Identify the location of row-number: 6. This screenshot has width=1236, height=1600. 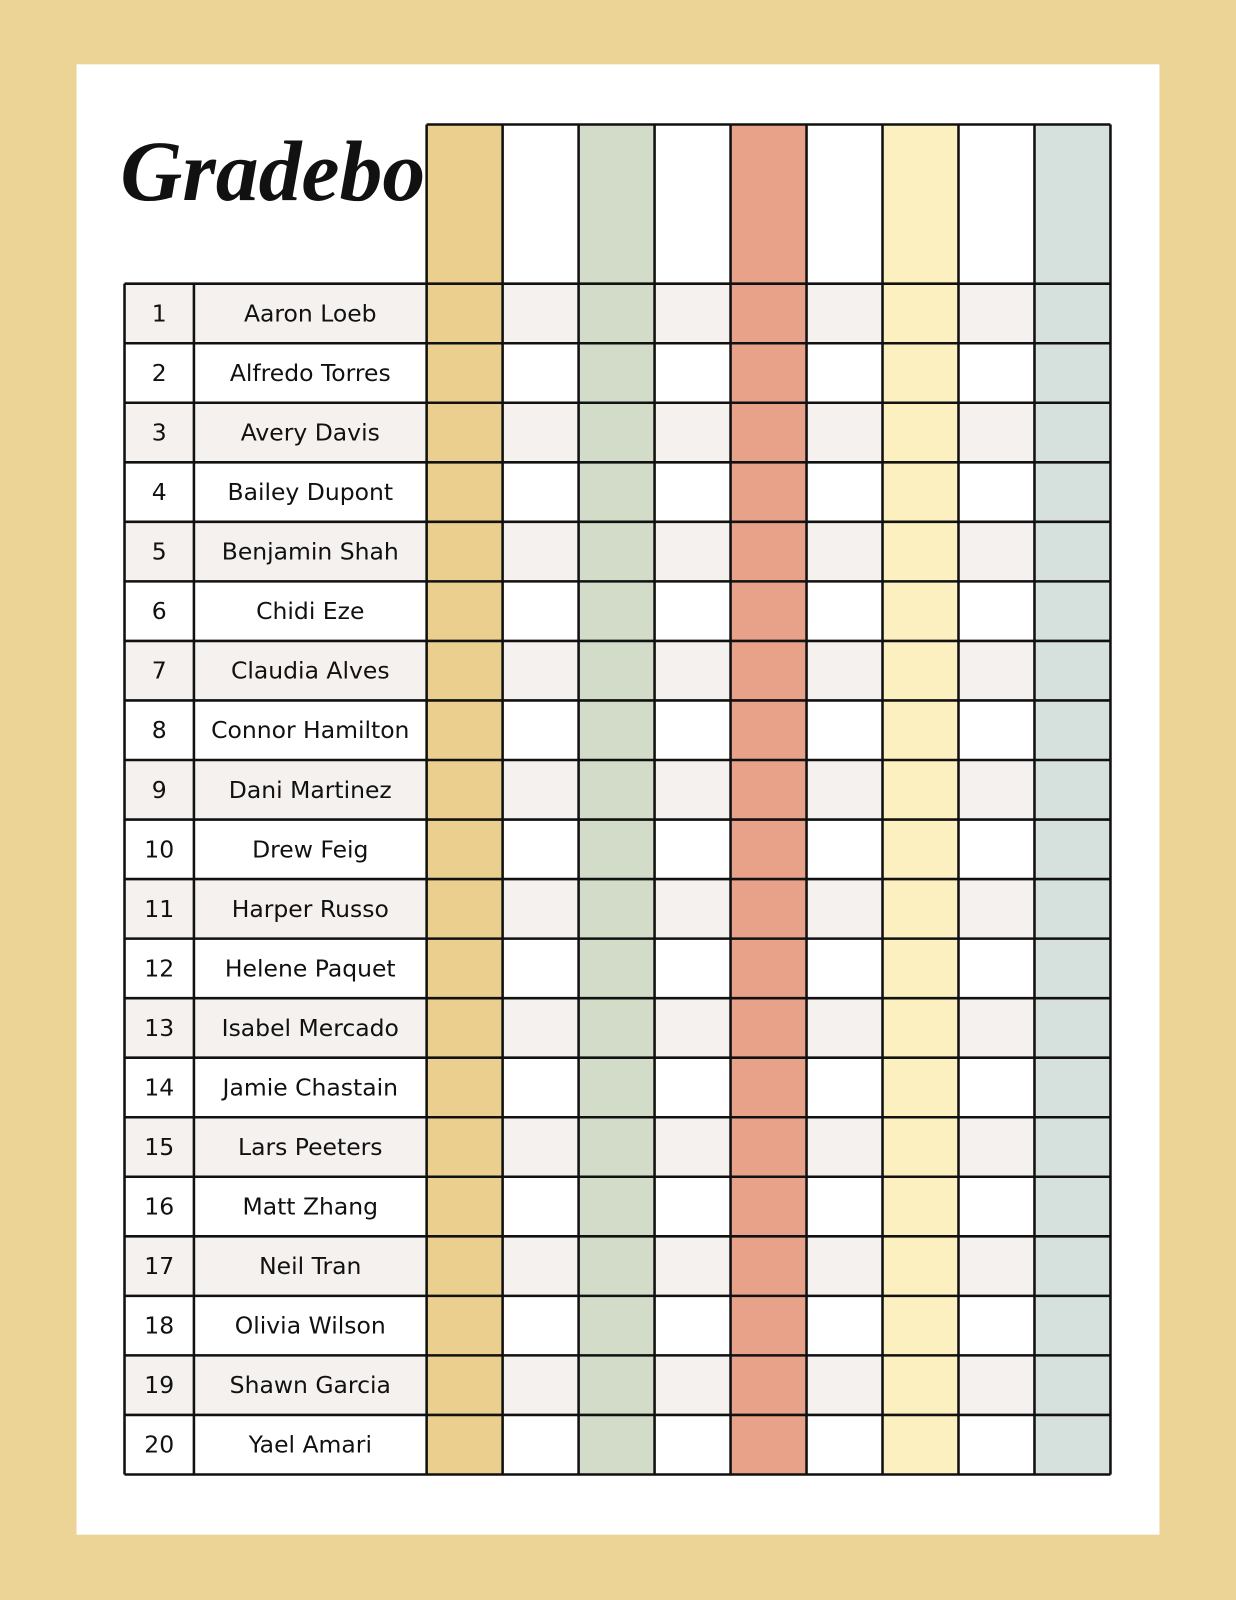
(159, 611).